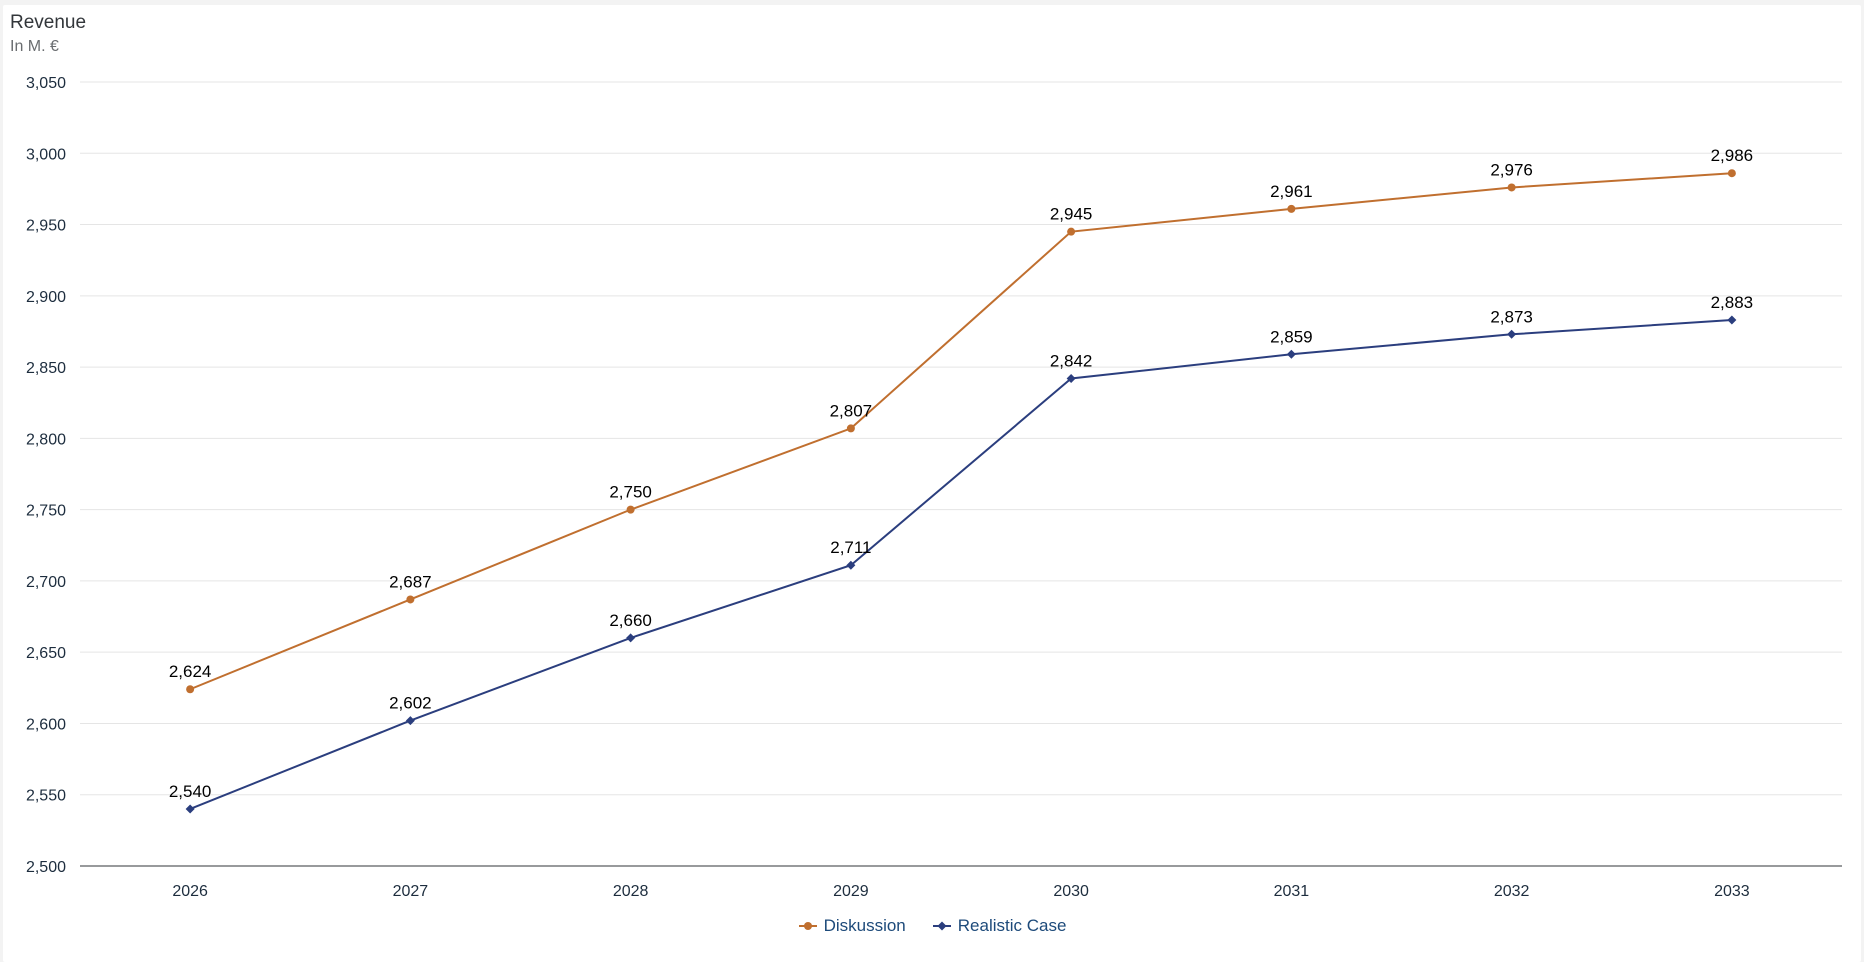 The width and height of the screenshot is (1864, 962). I want to click on data-label-realistic-case-2033: 2,883, so click(1732, 302).